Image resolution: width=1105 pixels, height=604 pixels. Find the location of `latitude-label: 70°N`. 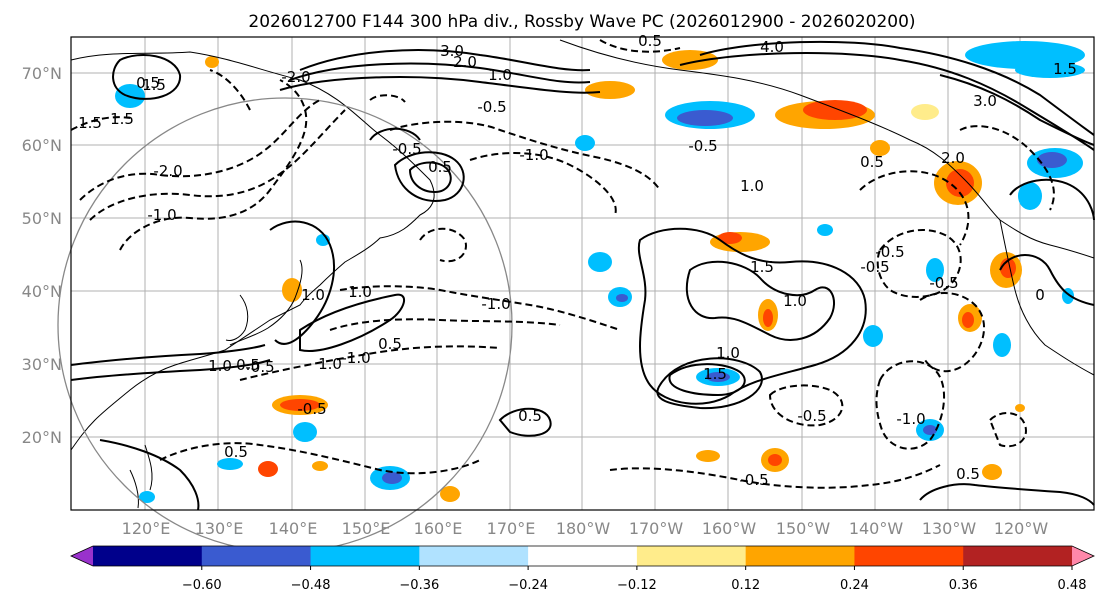

latitude-label: 70°N is located at coordinates (42, 73).